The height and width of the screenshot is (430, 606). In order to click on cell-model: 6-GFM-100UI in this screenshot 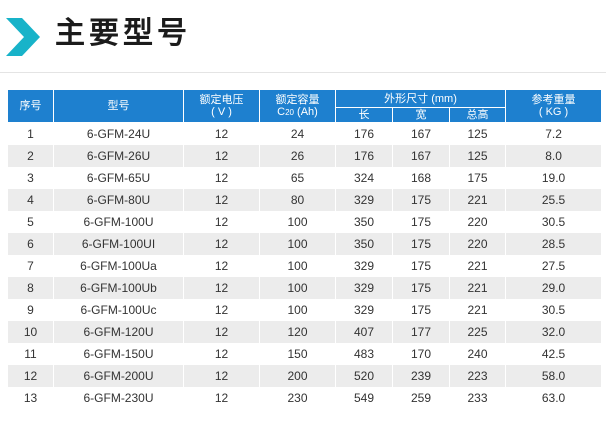, I will do `click(118, 244)`.